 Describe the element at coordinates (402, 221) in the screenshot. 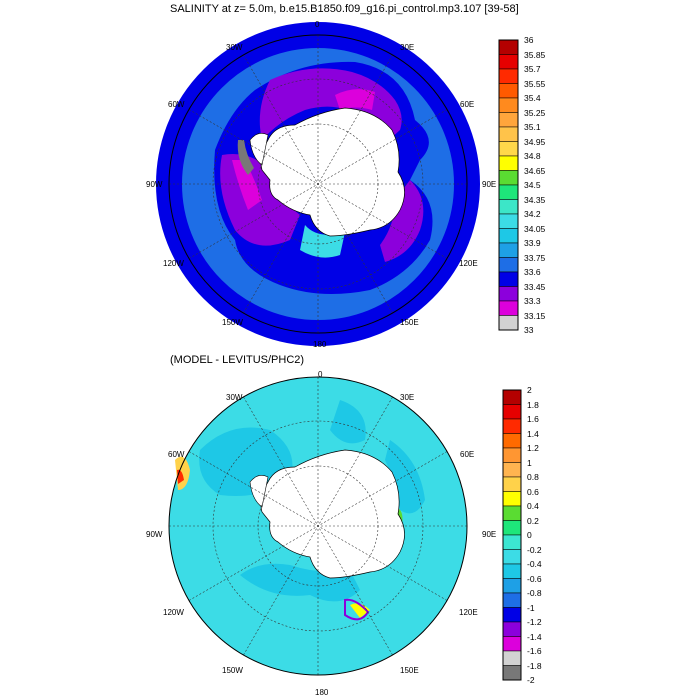

I see `top-purple-east` at that location.